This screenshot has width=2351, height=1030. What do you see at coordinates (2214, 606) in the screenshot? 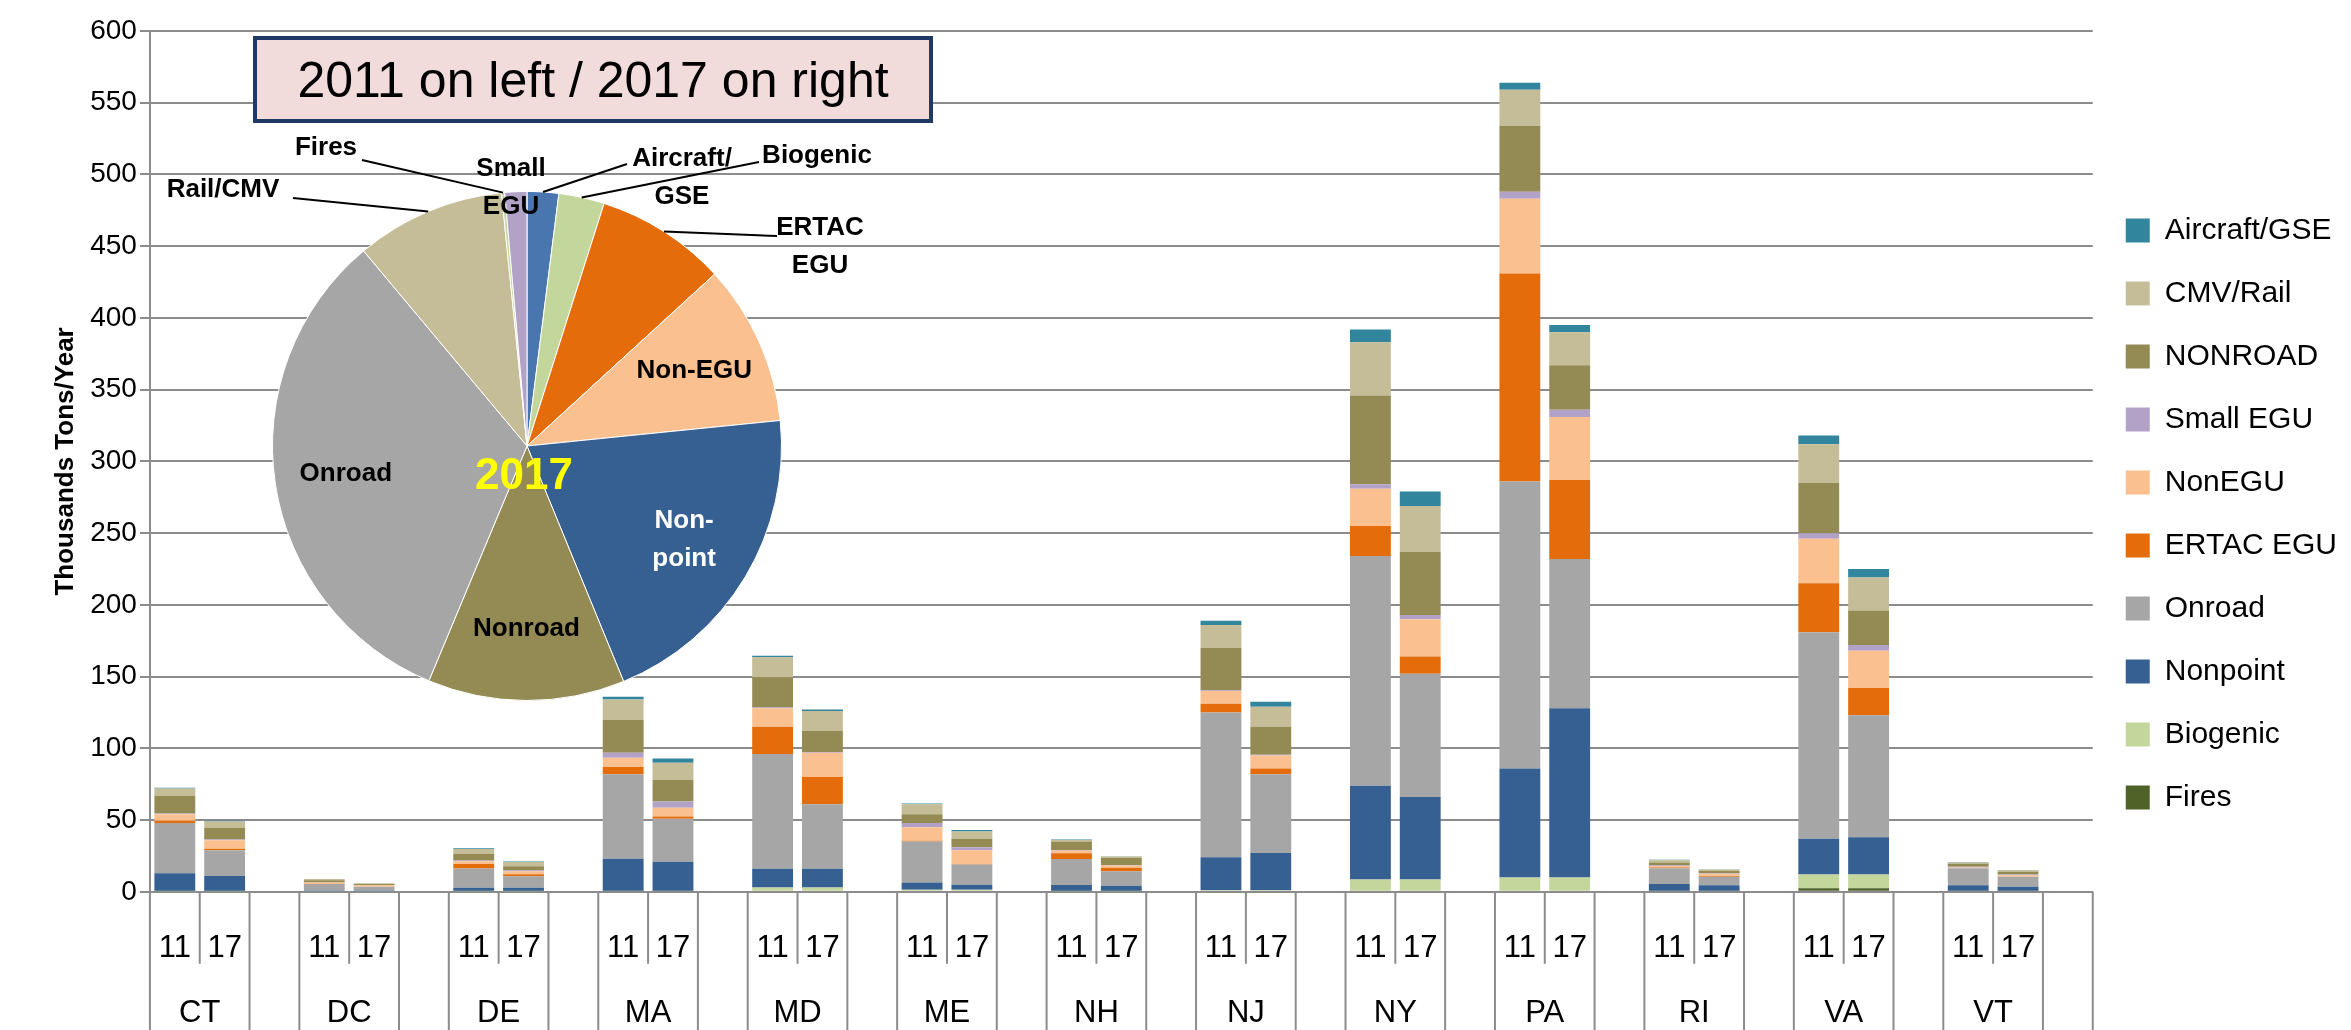
I see `legend-label: Onroad` at bounding box center [2214, 606].